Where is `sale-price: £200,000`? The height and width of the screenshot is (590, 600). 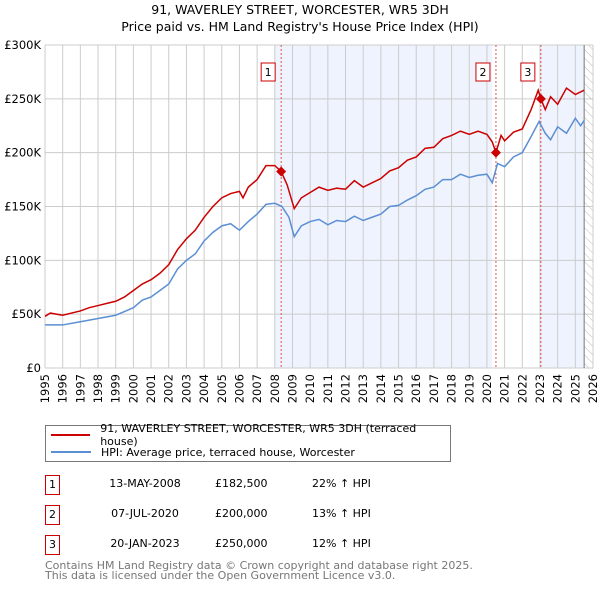 sale-price: £200,000 is located at coordinates (241, 513).